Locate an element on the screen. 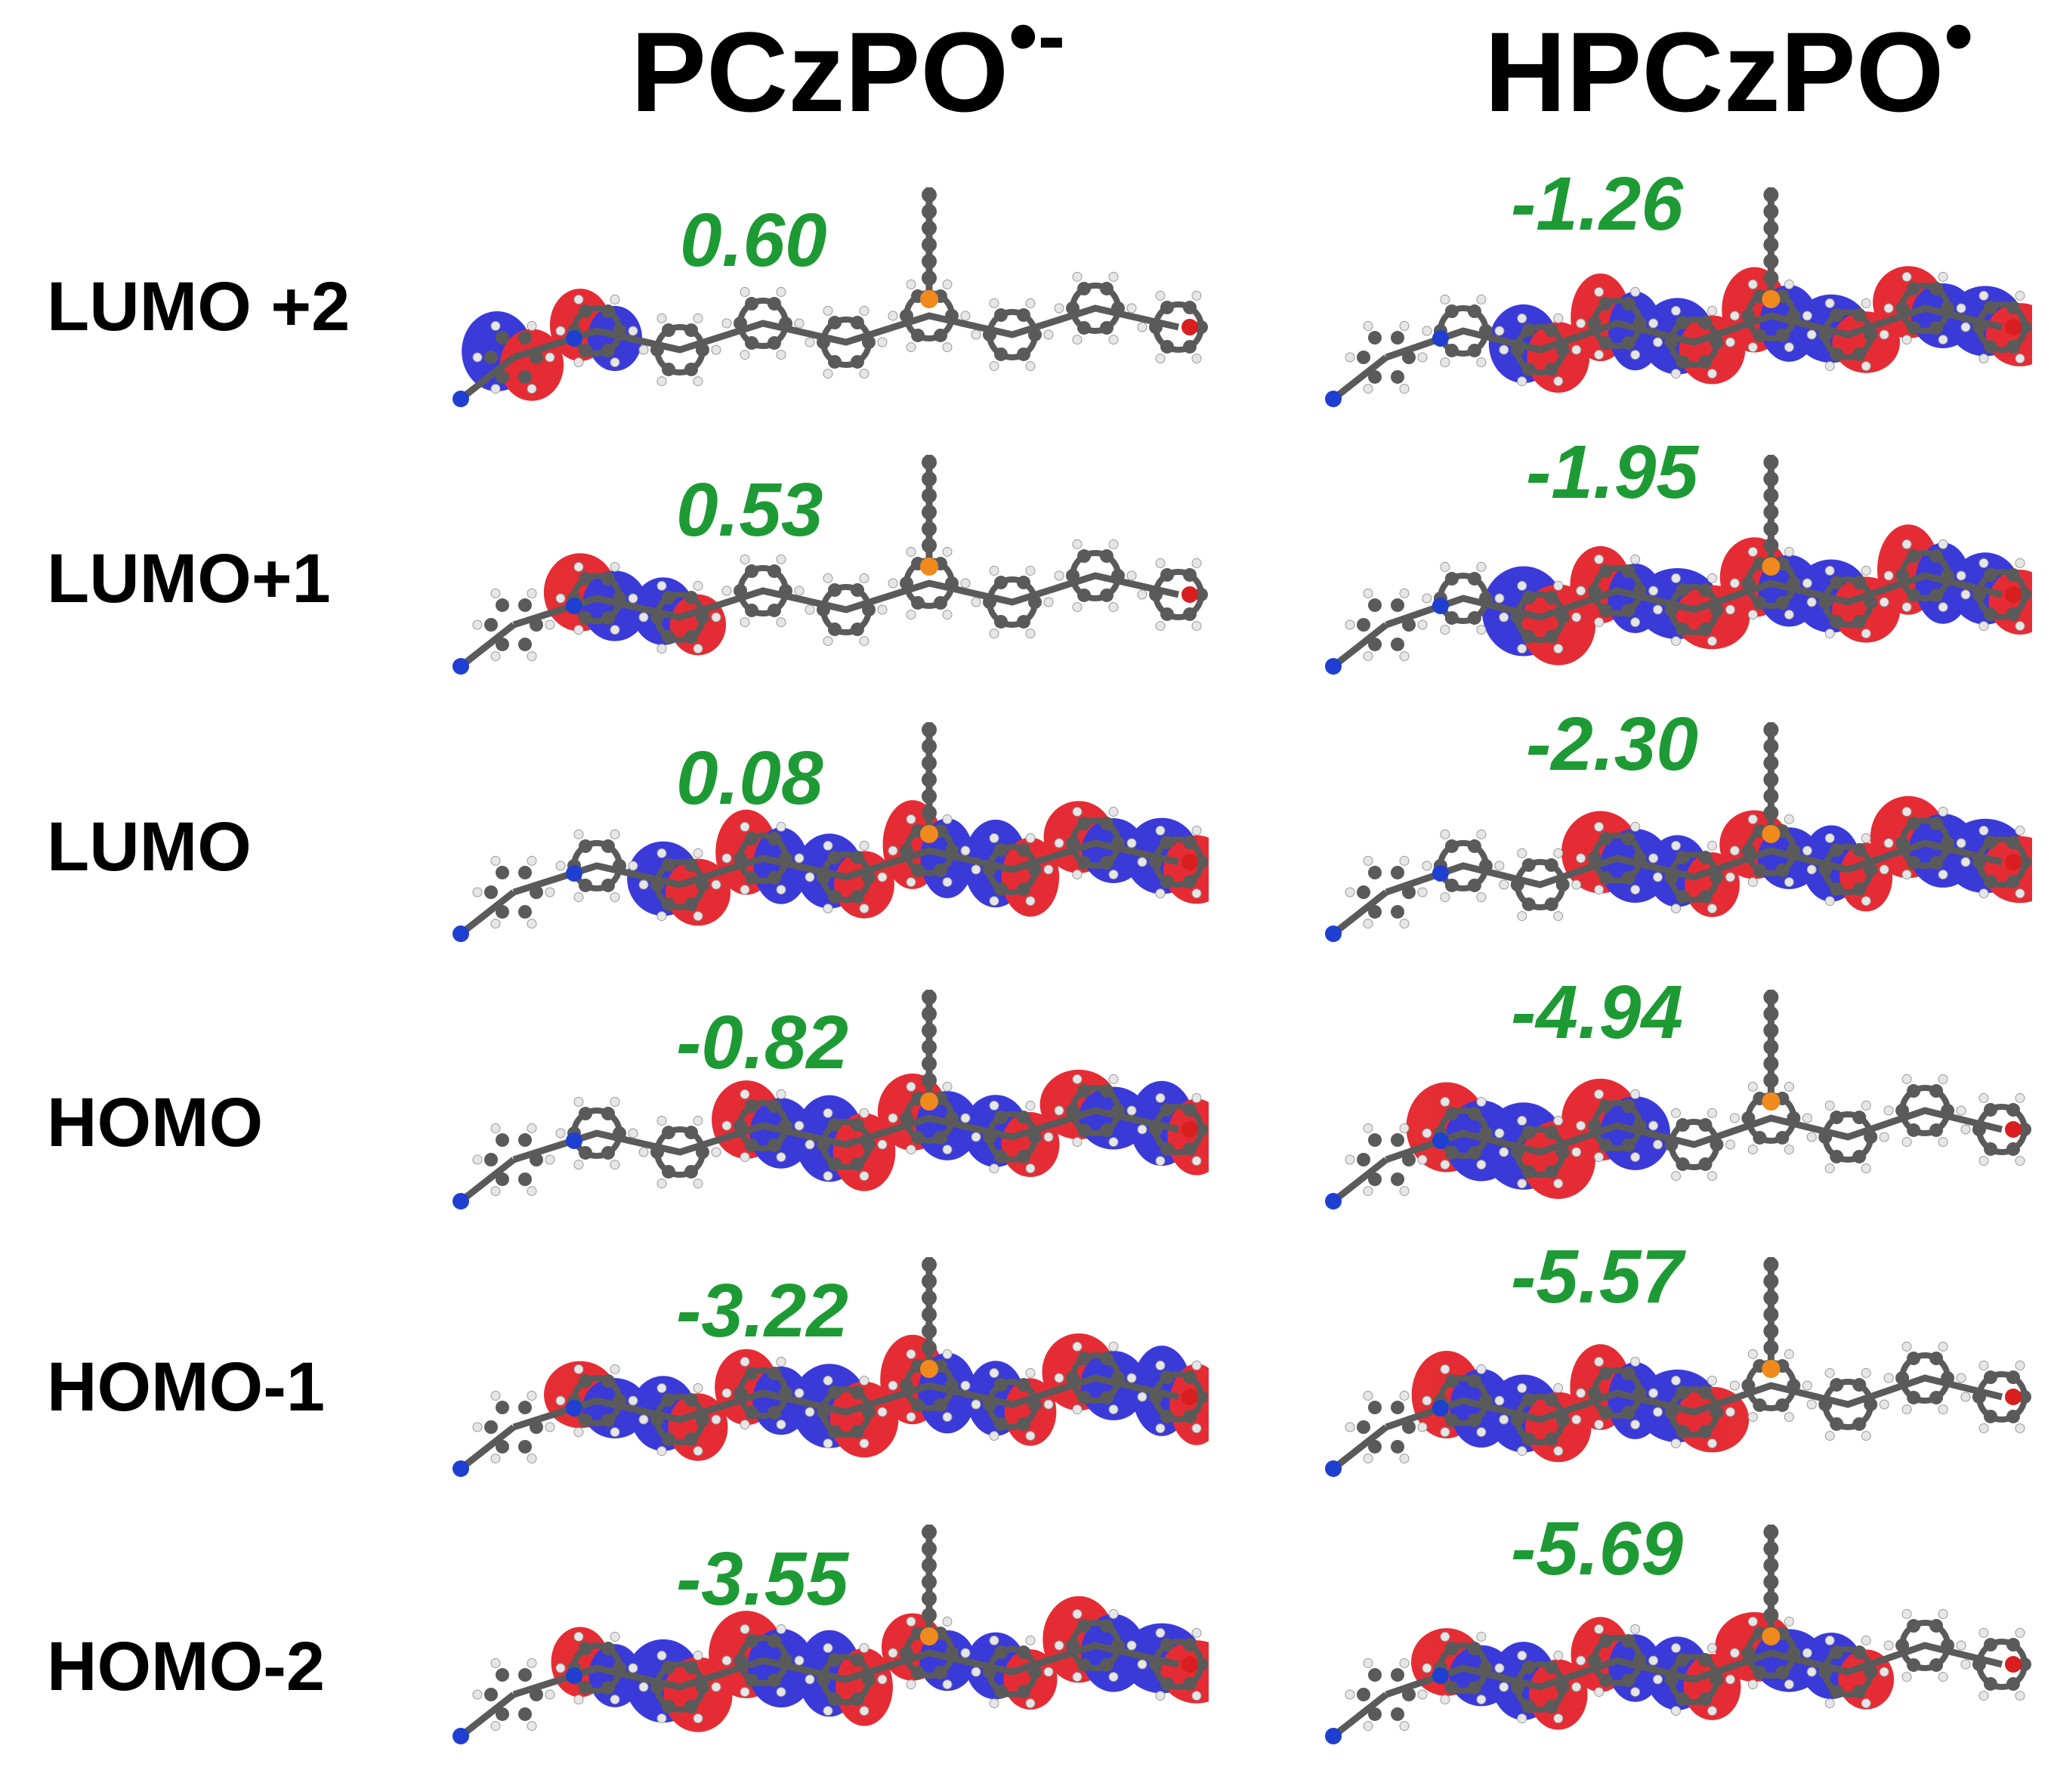  orbital-energy-right: -5.57 is located at coordinates (1597, 1276).